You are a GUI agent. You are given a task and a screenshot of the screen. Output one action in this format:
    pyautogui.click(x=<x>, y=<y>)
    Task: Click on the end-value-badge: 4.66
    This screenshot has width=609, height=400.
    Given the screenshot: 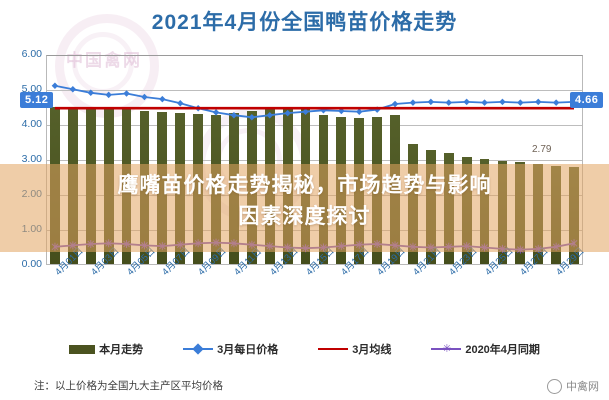 What is the action you would take?
    pyautogui.click(x=587, y=100)
    